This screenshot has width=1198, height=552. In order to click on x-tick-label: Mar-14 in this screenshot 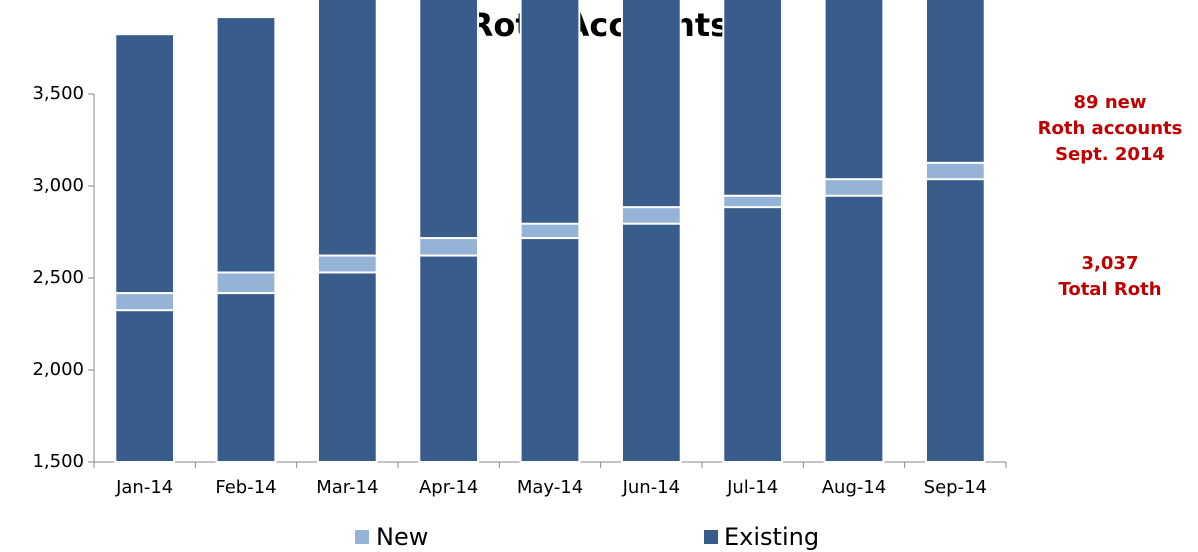, I will do `click(347, 487)`.